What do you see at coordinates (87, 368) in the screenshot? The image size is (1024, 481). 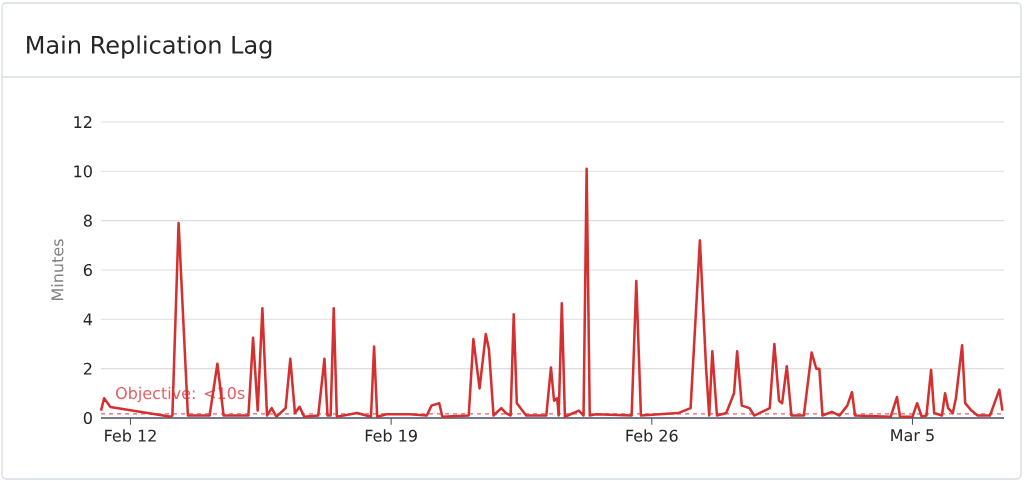 I see `y-tick-label: 2` at bounding box center [87, 368].